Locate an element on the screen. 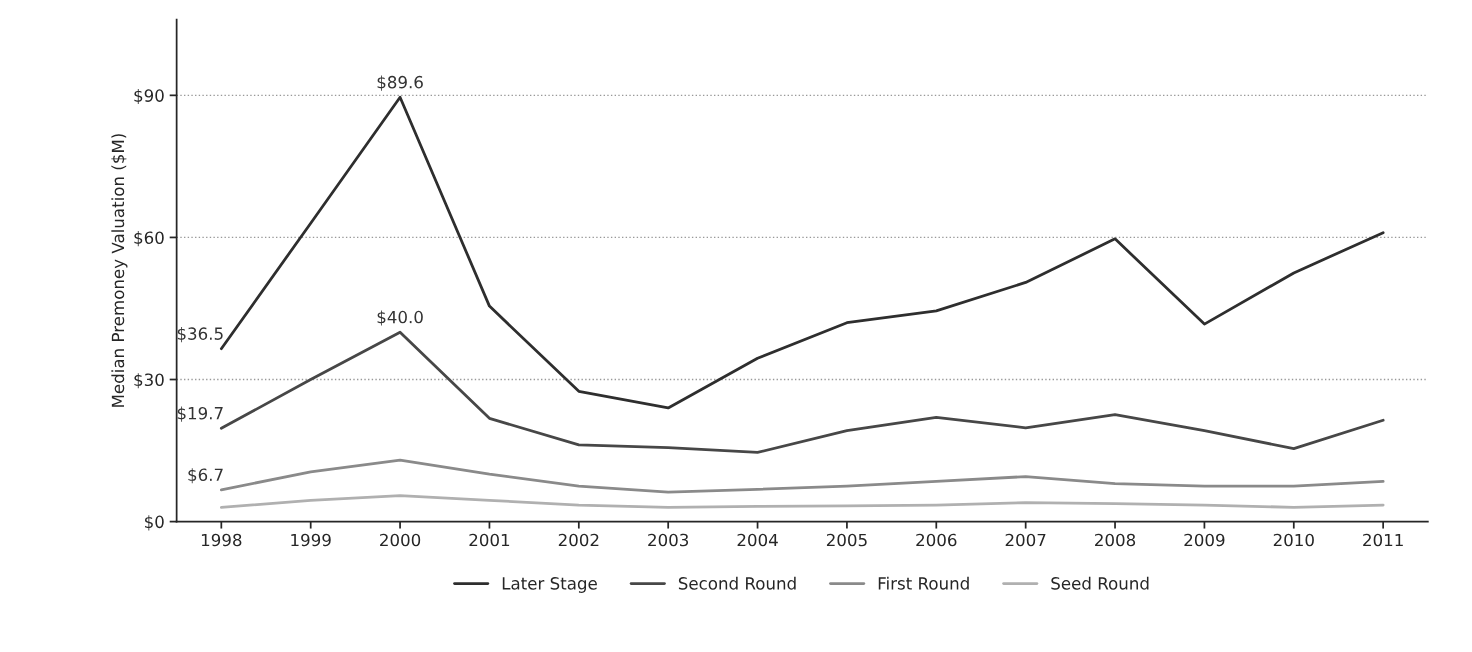  x-tick-label: 1998 is located at coordinates (221, 540).